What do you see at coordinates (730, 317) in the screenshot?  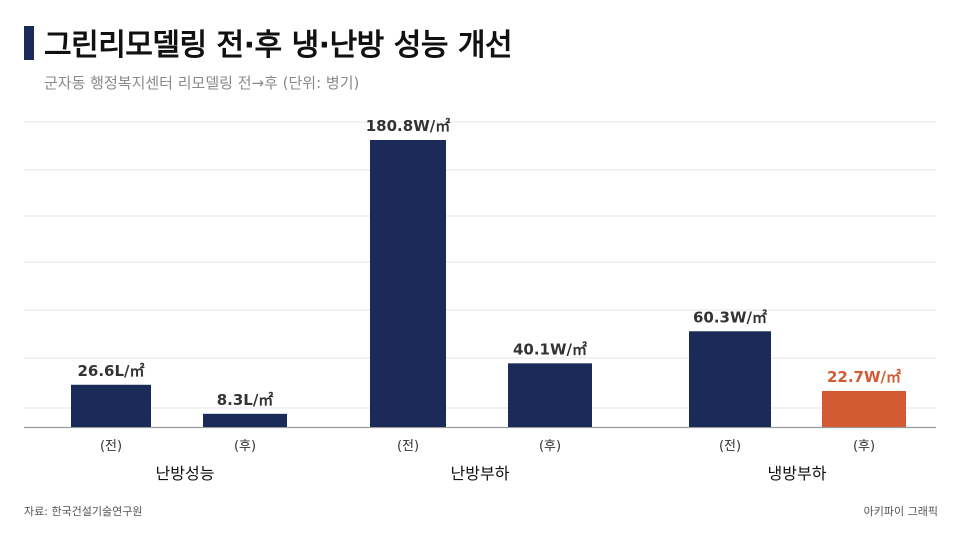 I see `data-label: 60.3W/㎡` at bounding box center [730, 317].